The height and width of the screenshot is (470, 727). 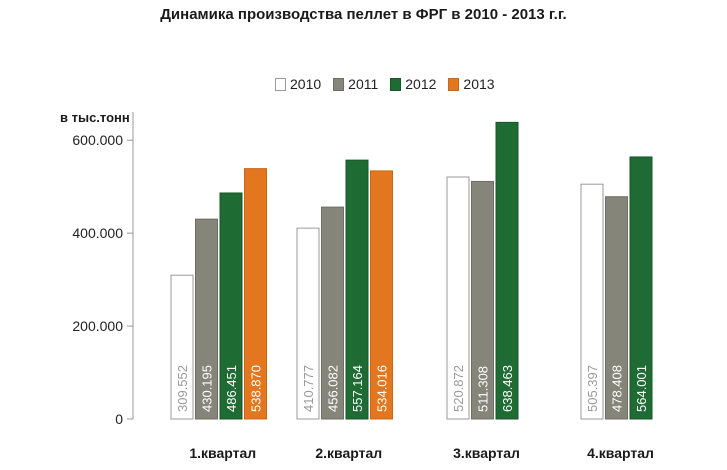 I want to click on bar-value-label: 410.777, so click(x=308, y=388).